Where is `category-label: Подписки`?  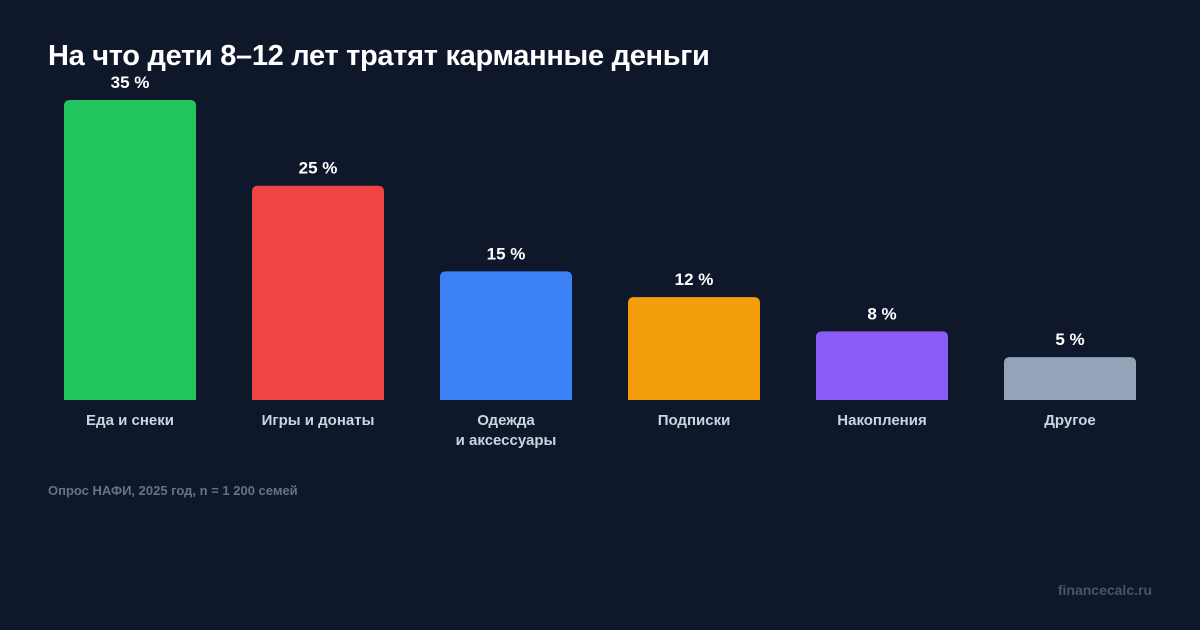
category-label: Подписки is located at coordinates (694, 420).